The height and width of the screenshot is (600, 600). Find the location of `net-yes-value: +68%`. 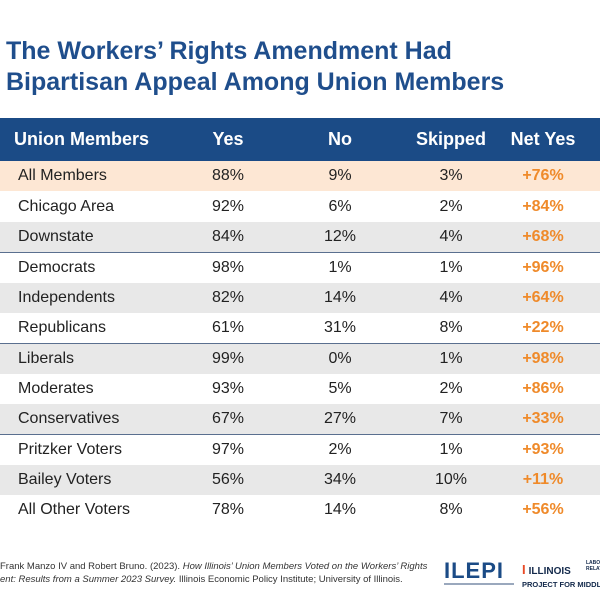

net-yes-value: +68% is located at coordinates (543, 237).